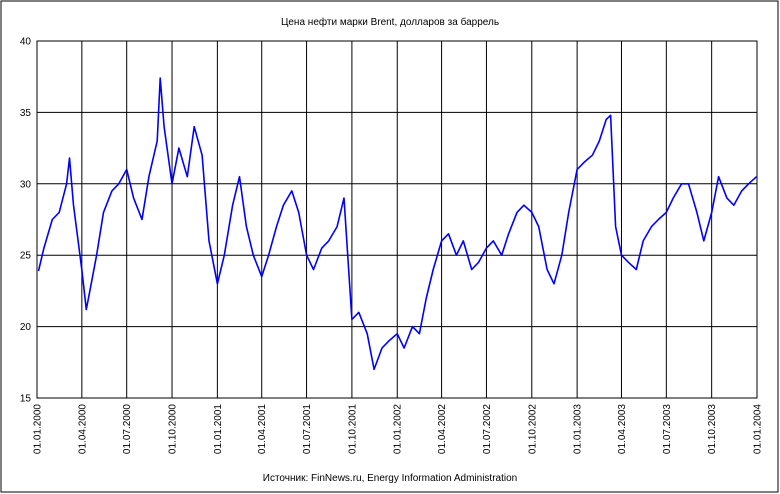 This screenshot has height=494, width=780. I want to click on x-tick-label: 01.10.2002, so click(532, 429).